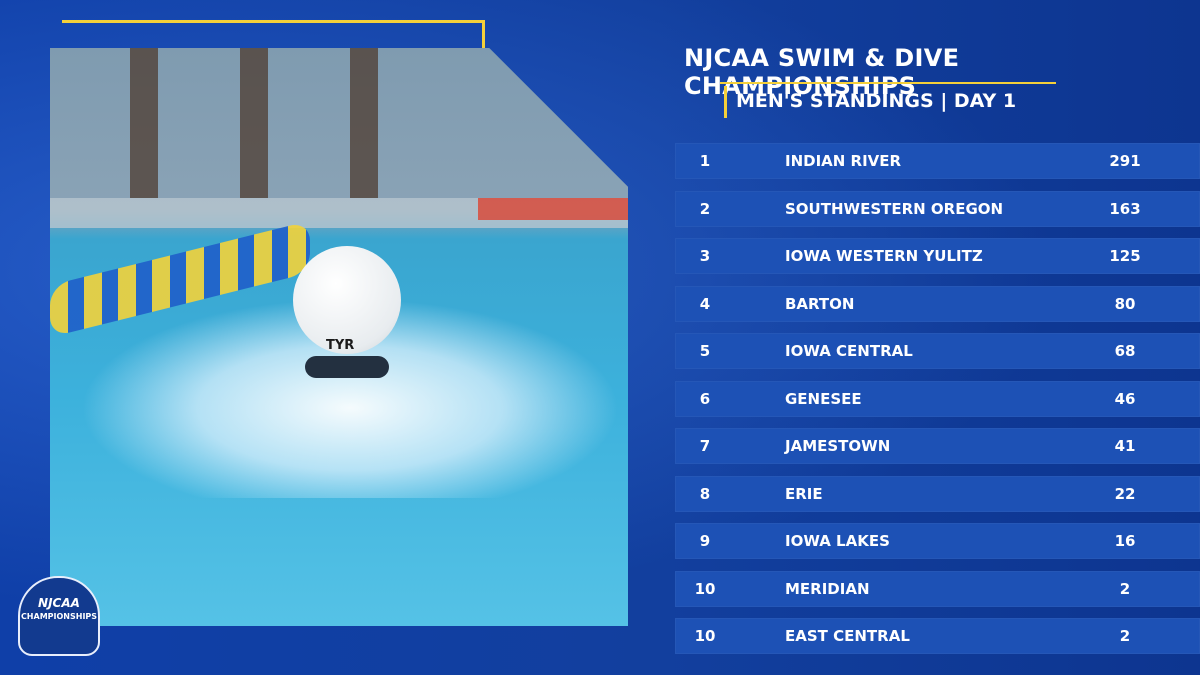  I want to click on goggles, so click(347, 367).